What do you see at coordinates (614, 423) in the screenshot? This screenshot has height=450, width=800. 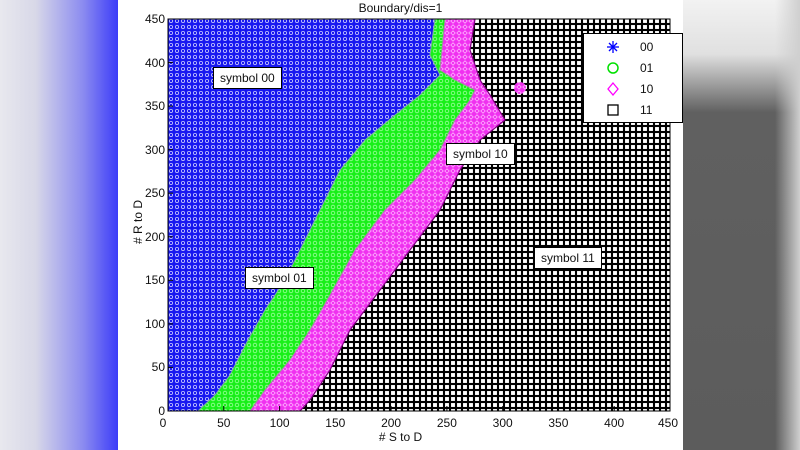 I see `x-tick: 400` at bounding box center [614, 423].